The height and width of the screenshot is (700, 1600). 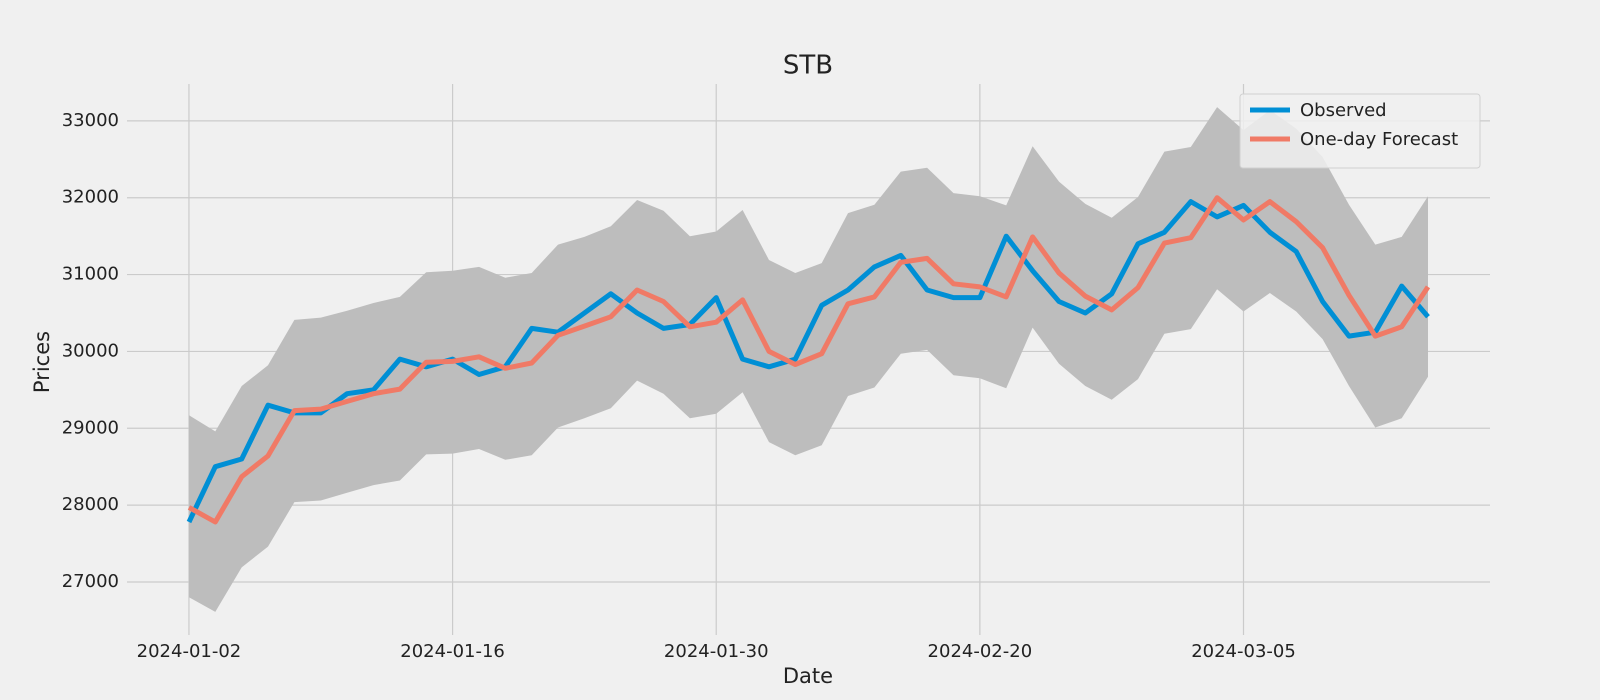 What do you see at coordinates (980, 651) in the screenshot?
I see `x-tick-label: 2024-02-20` at bounding box center [980, 651].